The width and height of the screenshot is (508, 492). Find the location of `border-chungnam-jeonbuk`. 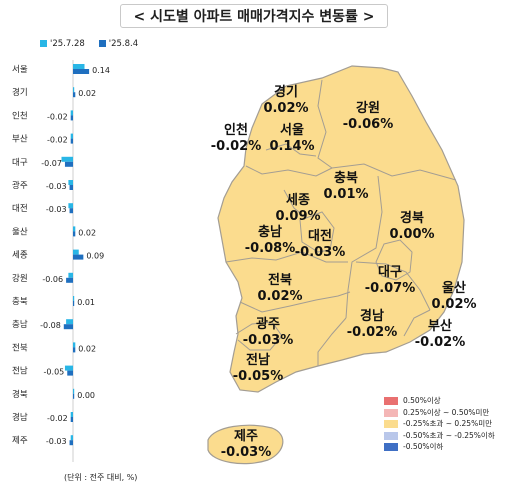

border-chungnam-jeonbuk is located at coordinates (286, 257).